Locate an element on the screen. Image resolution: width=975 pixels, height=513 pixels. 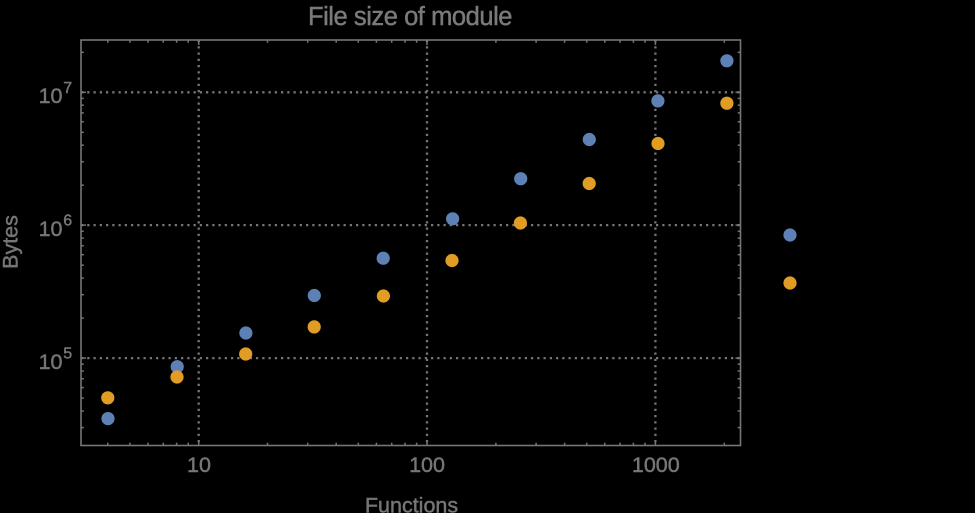
svg-text: 5 is located at coordinates (67, 354).